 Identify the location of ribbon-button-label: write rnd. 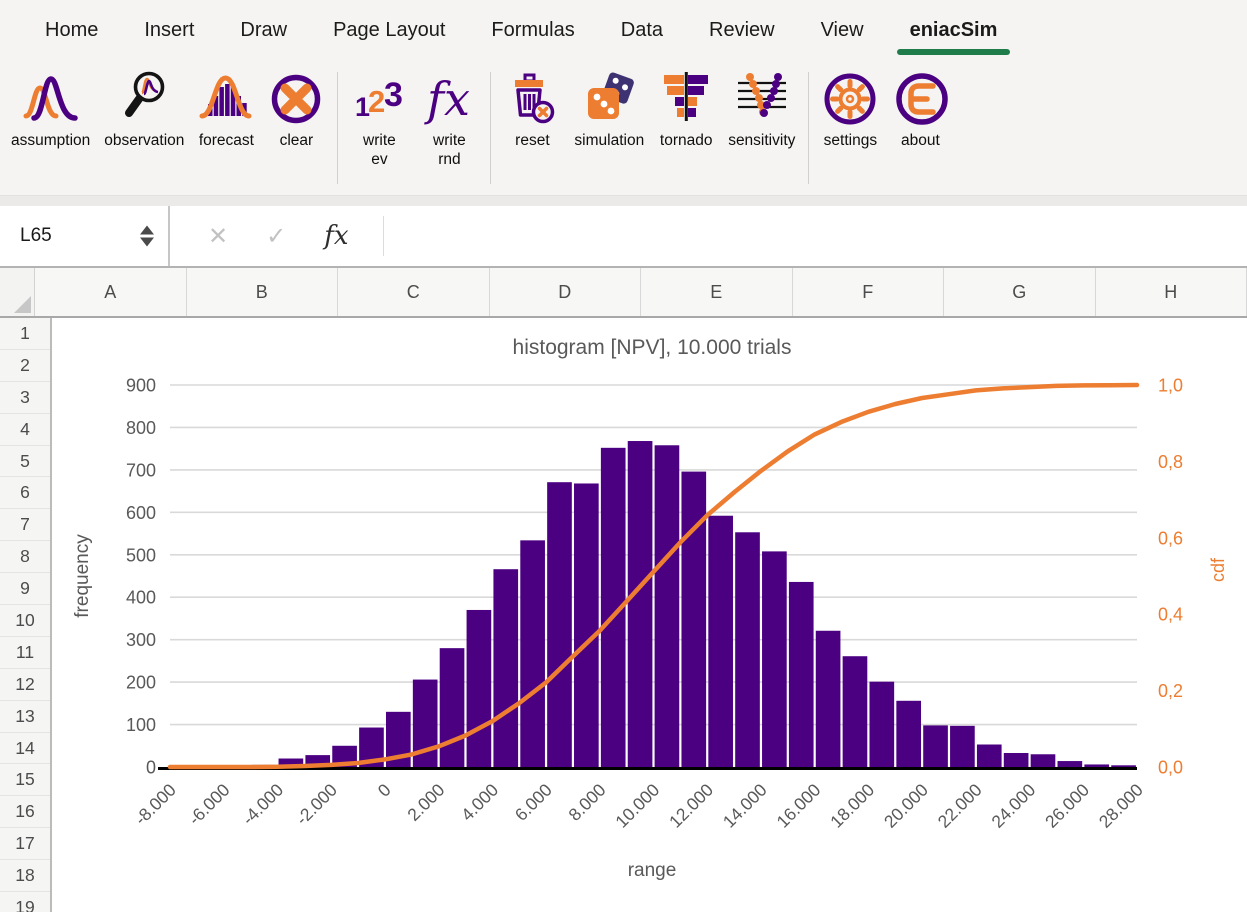
(449, 150).